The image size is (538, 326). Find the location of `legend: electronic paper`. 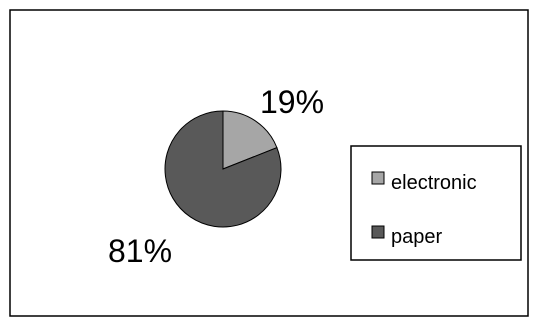

legend: electronic paper is located at coordinates (436, 203).